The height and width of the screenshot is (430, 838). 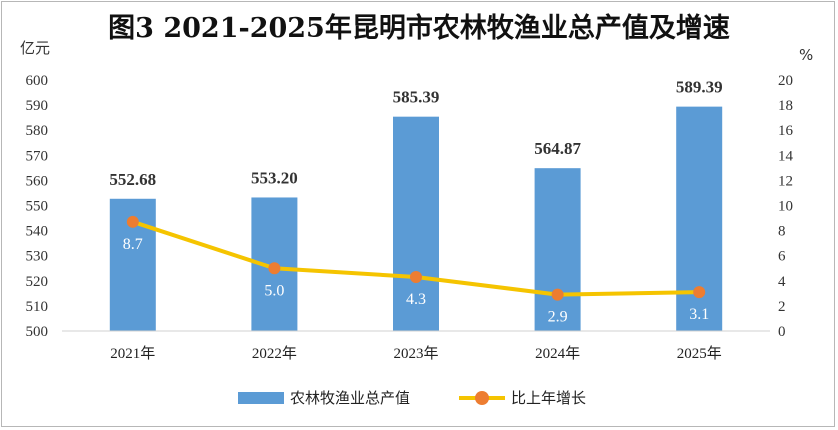 What do you see at coordinates (785, 81) in the screenshot?
I see `y-right-tick-10: 20` at bounding box center [785, 81].